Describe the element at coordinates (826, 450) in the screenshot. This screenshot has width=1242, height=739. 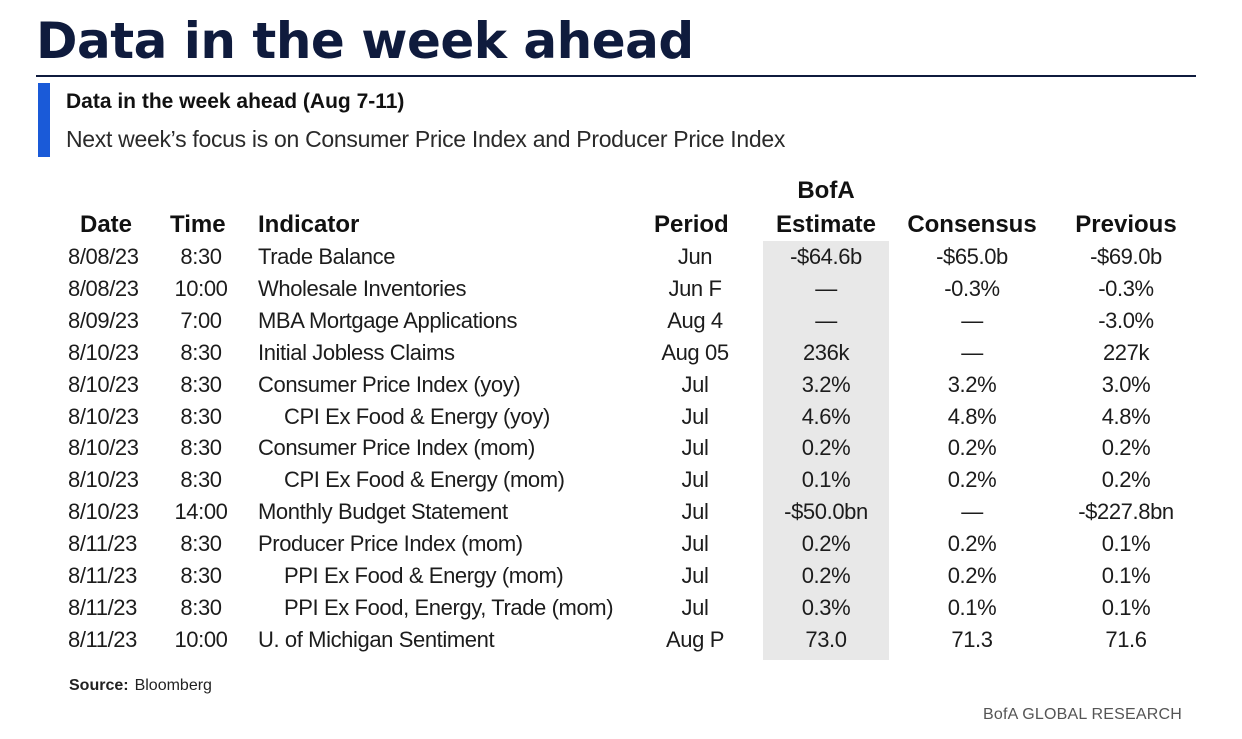
I see `bofa-estimate-highlight` at that location.